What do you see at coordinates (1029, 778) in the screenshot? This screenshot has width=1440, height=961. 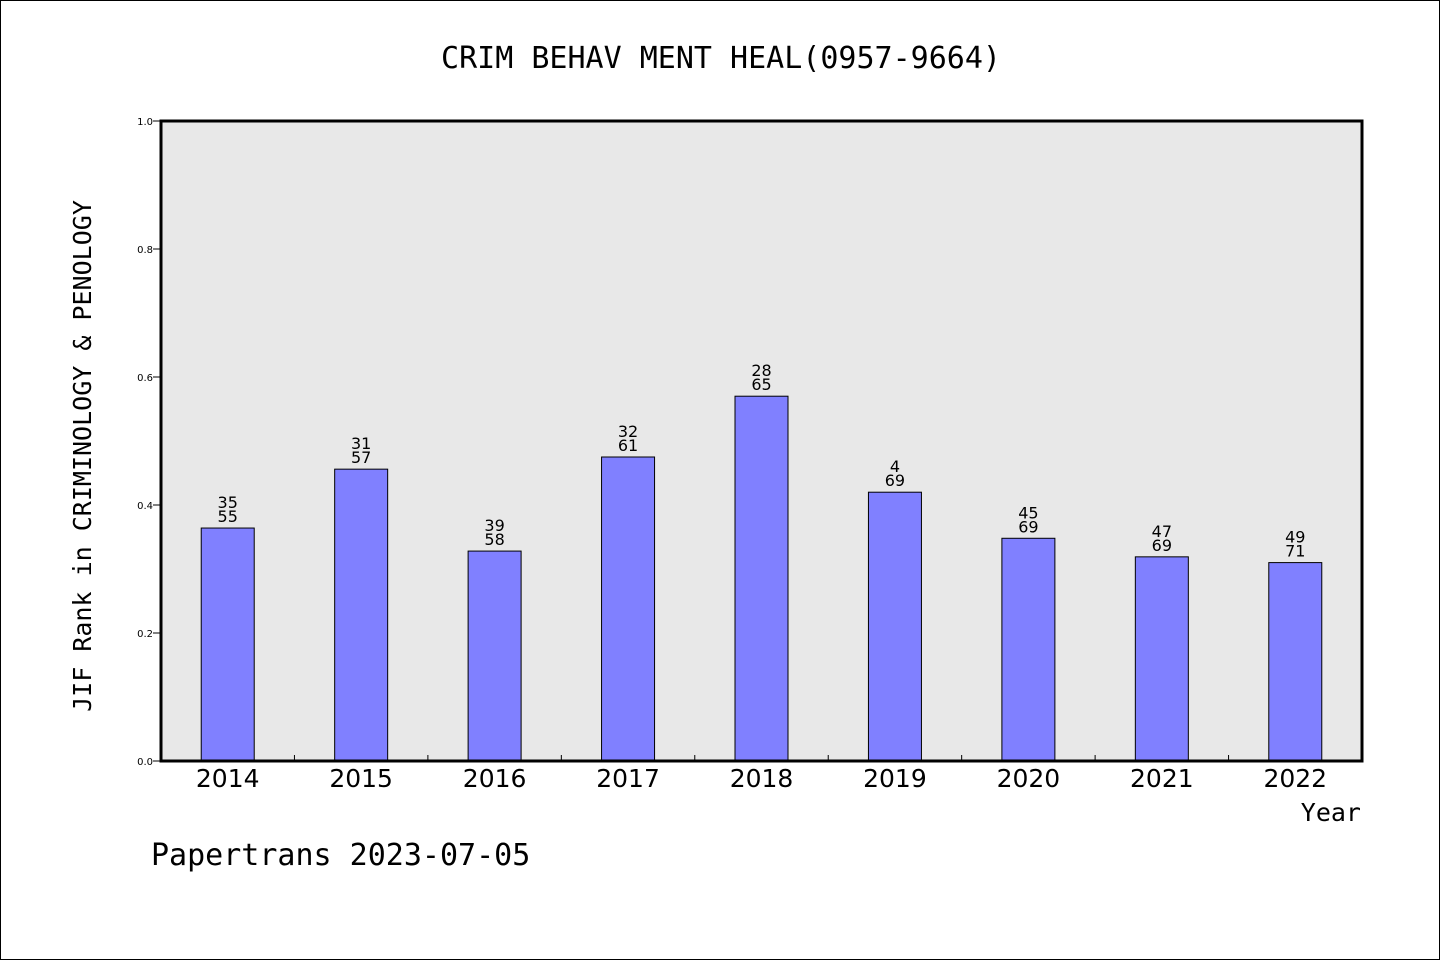 I see `x-tick-label: 2020` at bounding box center [1029, 778].